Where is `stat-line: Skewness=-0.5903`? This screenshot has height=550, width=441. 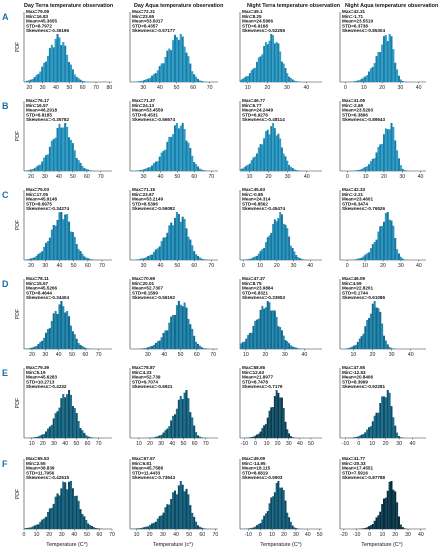
stat-line: Skewness=-0.5903 is located at coordinates (262, 477).